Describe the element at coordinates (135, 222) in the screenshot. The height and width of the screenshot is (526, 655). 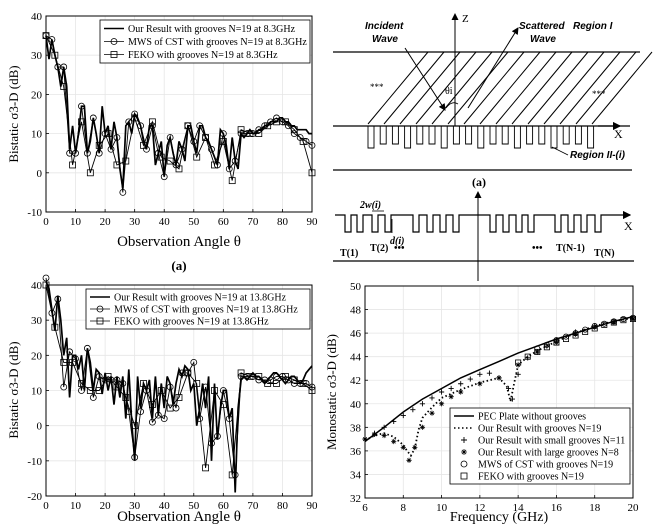
I see `x-tick-label: 30` at that location.